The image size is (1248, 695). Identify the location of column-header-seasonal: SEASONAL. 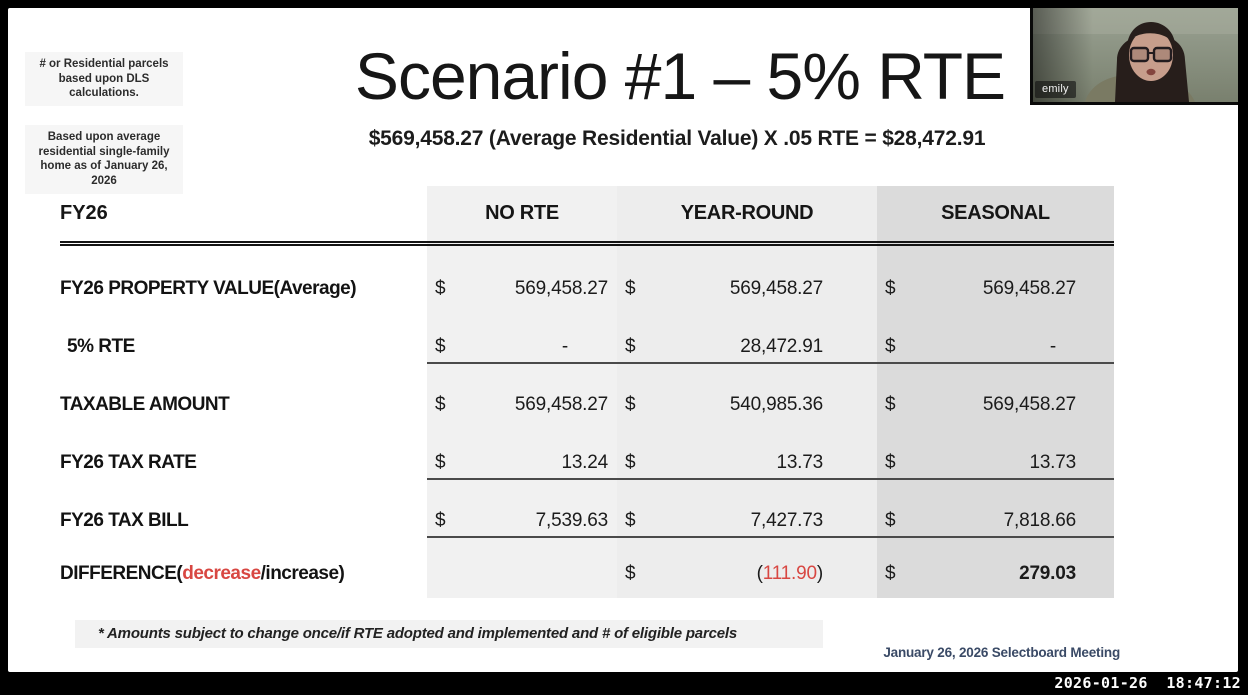
(995, 213).